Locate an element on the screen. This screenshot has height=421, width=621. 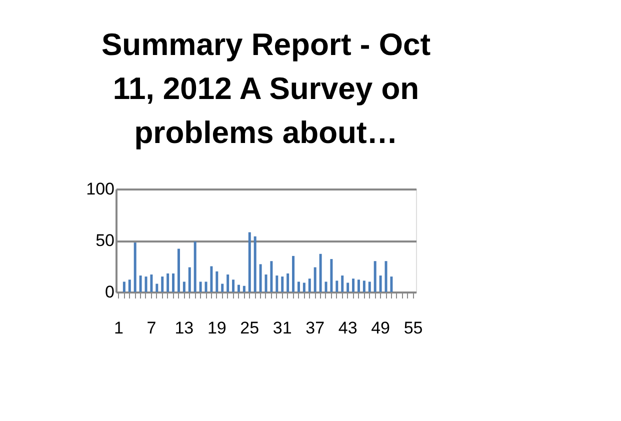
x-tick-label: 1 is located at coordinates (119, 328).